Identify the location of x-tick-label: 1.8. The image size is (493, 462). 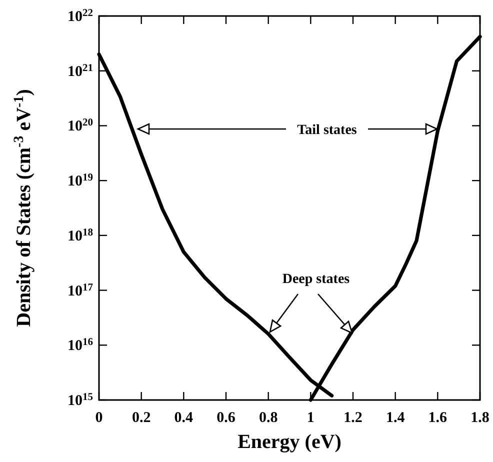
(480, 418).